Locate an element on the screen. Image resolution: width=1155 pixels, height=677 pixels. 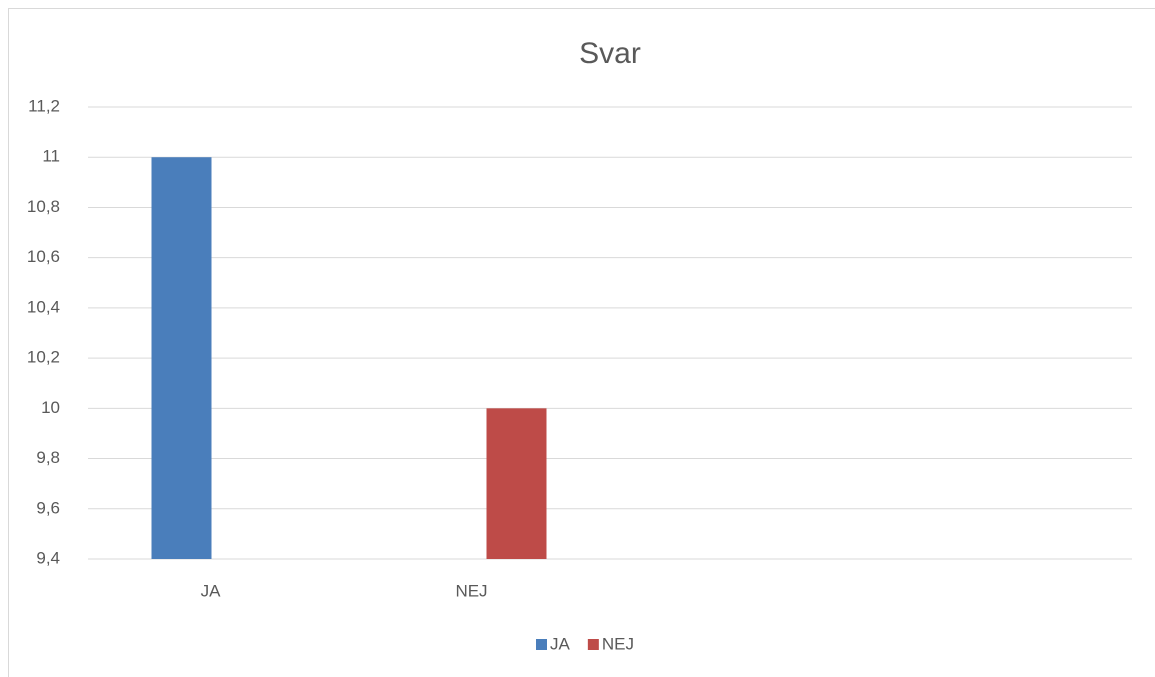
y-tick-label: 11 is located at coordinates (51, 156).